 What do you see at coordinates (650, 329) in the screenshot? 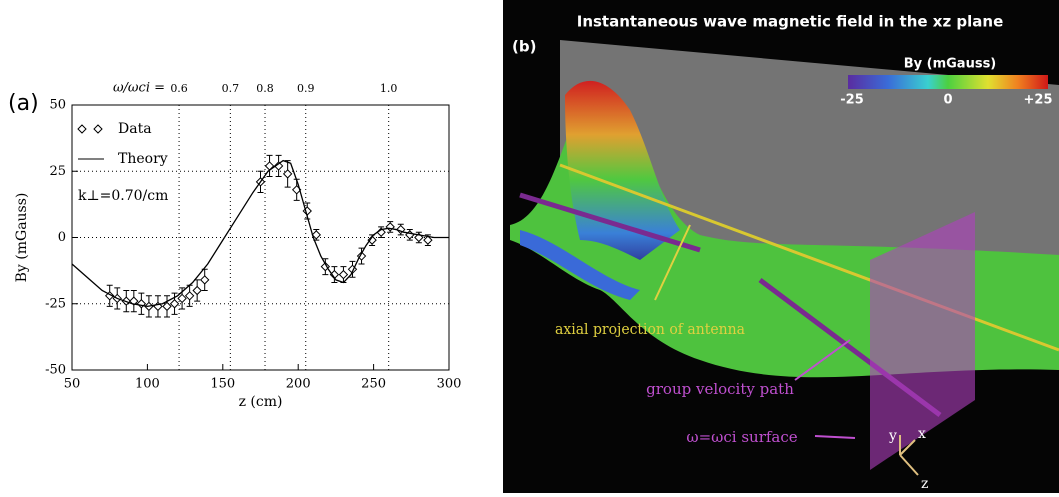
I see `annotation: axial projection of antenna` at bounding box center [650, 329].